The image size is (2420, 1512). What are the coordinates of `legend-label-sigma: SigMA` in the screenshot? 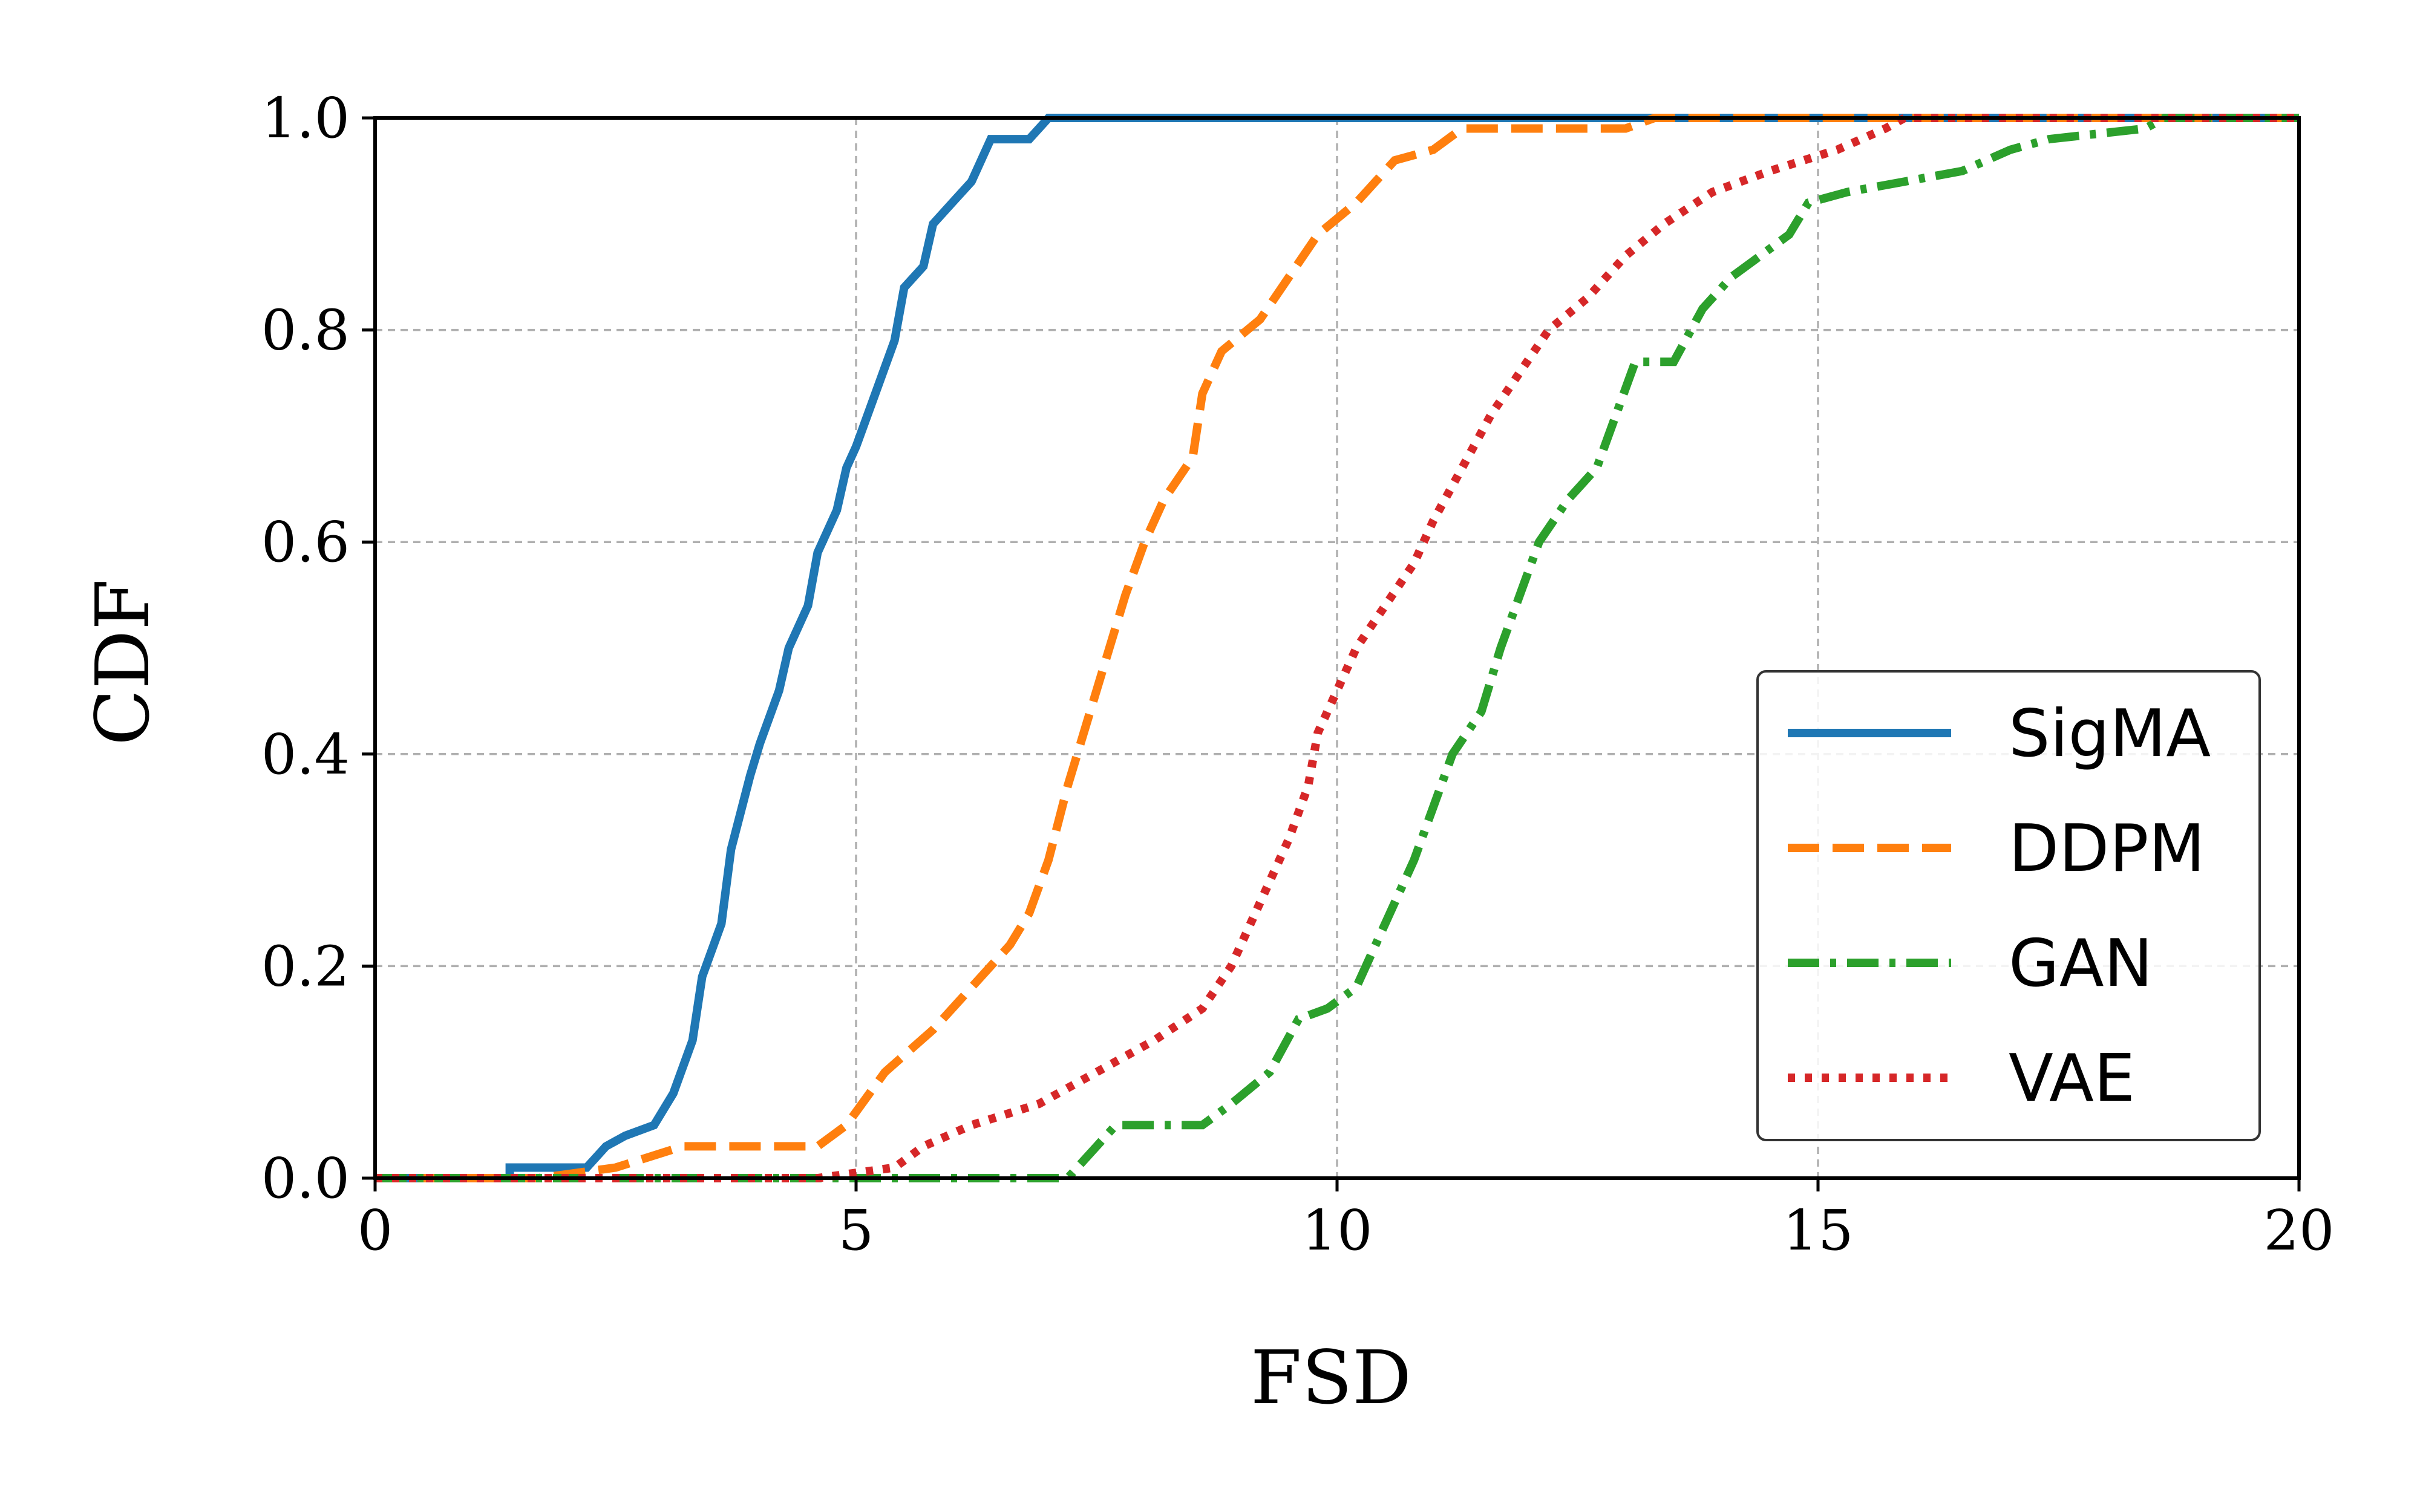 It's located at (2110, 734).